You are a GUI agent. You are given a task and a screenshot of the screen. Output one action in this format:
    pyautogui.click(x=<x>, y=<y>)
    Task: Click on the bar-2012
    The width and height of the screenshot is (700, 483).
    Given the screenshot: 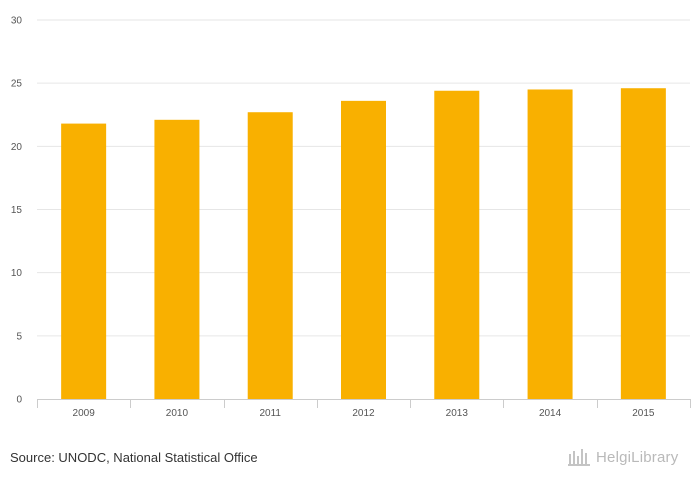 What is the action you would take?
    pyautogui.click(x=363, y=249)
    